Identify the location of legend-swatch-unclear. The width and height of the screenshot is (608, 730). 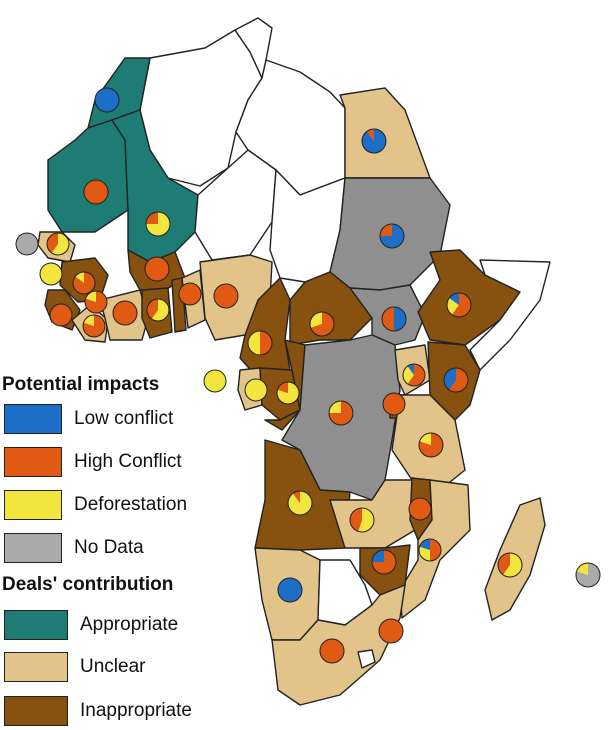
(36, 667).